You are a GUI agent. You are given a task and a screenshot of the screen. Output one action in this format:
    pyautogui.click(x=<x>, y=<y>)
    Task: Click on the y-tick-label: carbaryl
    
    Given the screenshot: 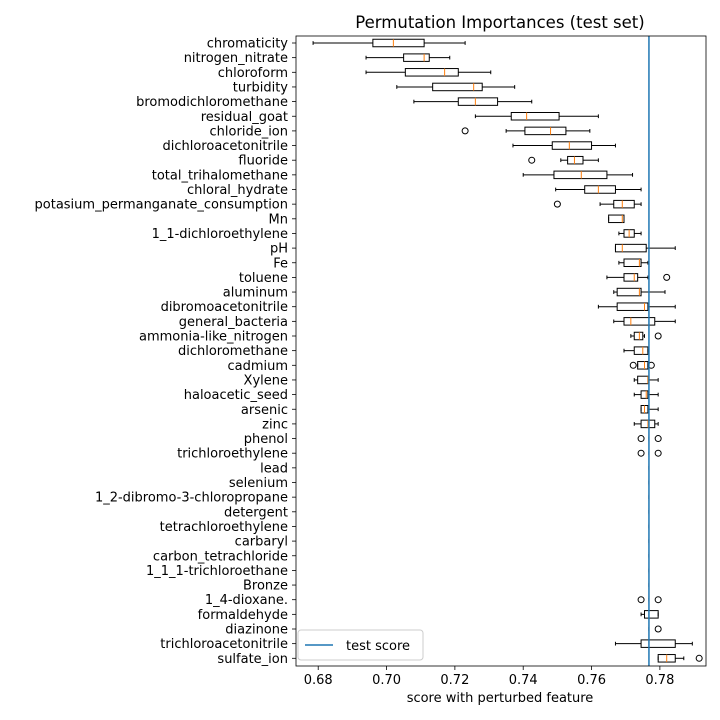 What is the action you would take?
    pyautogui.click(x=261, y=542)
    